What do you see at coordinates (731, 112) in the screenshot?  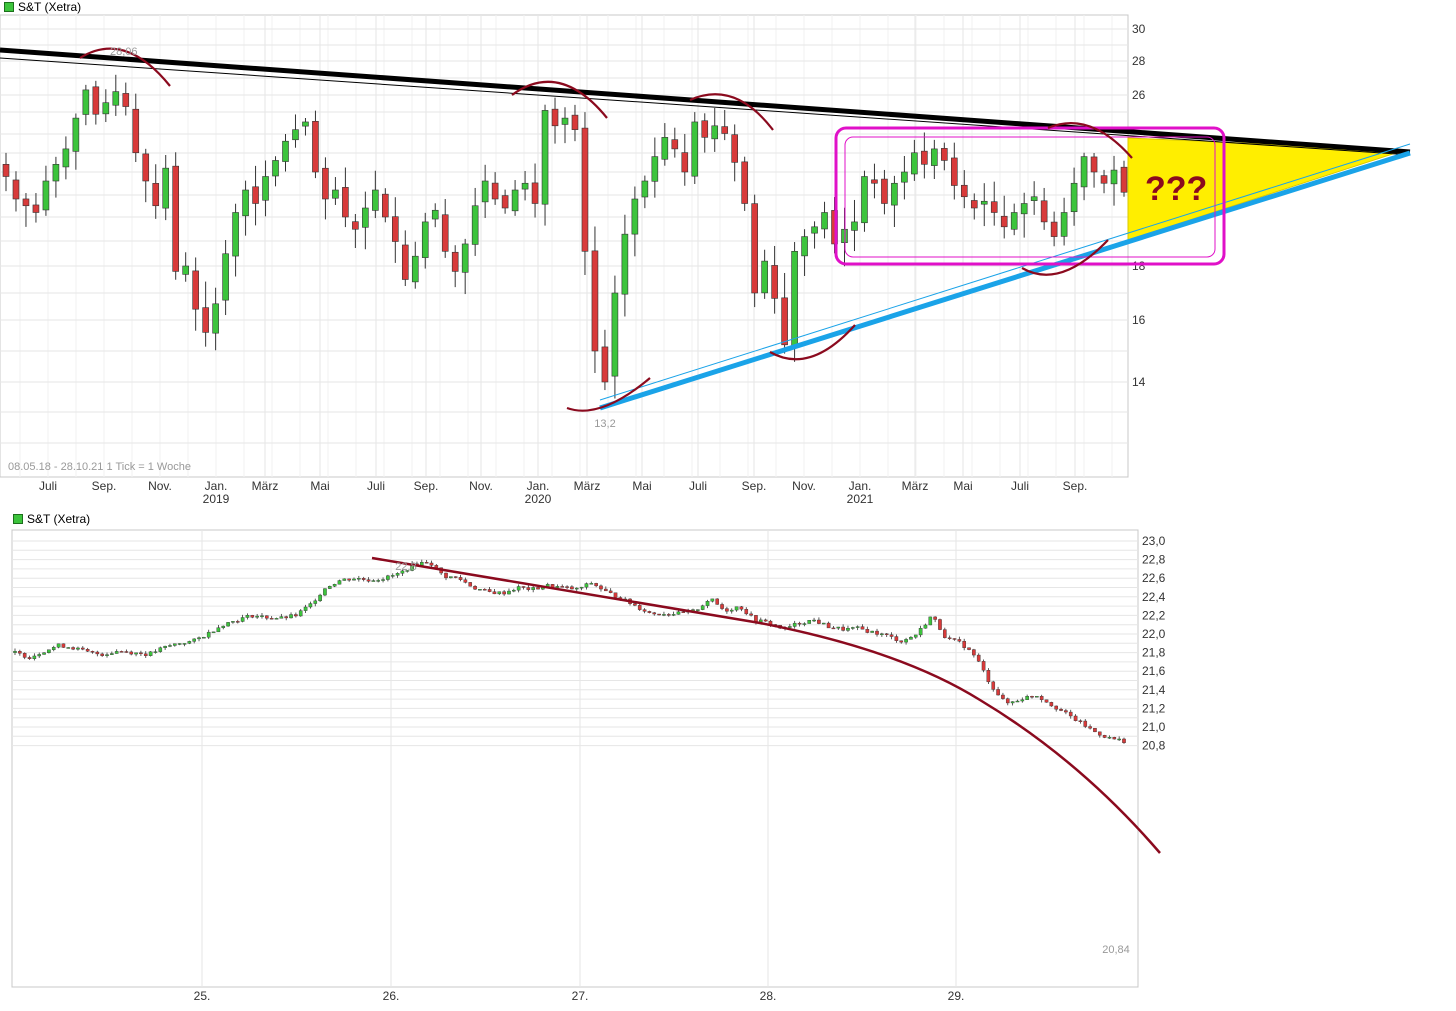 I see `annotation-arc` at bounding box center [731, 112].